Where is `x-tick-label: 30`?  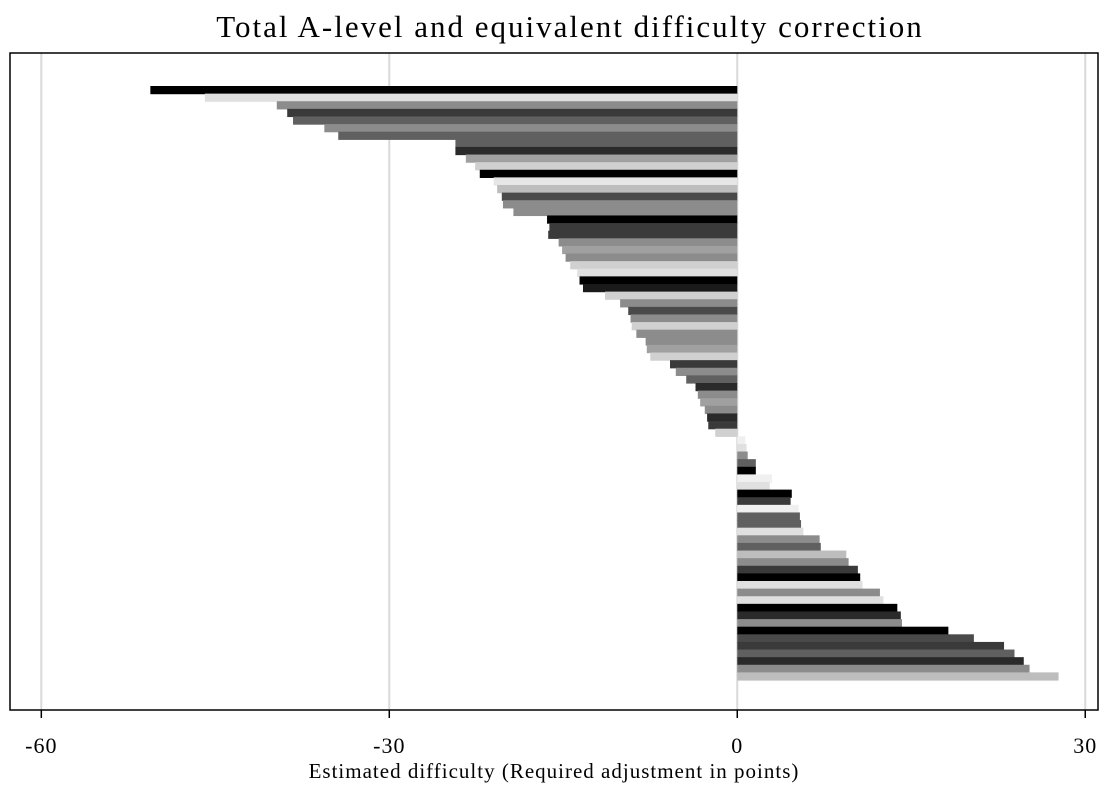
x-tick-label: 30 is located at coordinates (1085, 745).